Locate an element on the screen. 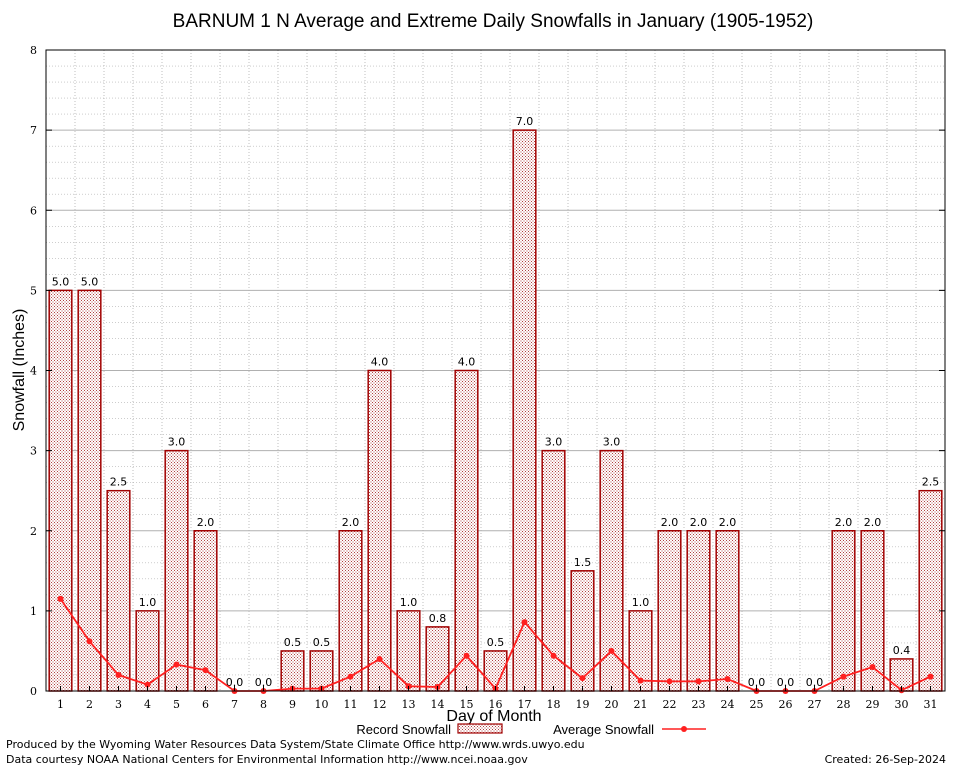  x-tick-label: 9 is located at coordinates (292, 704).